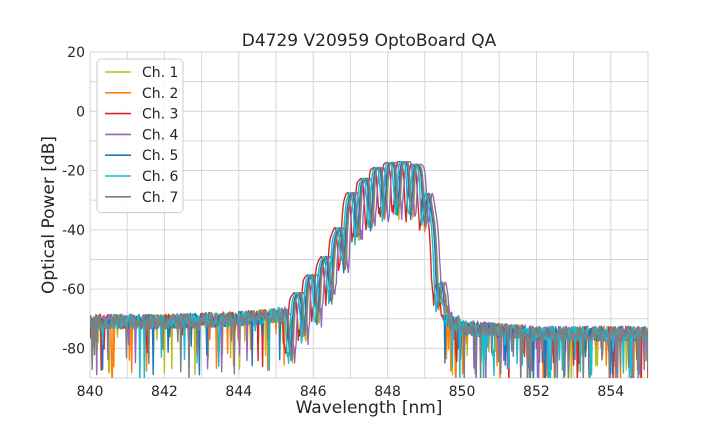 Image resolution: width=720 pixels, height=432 pixels. Describe the element at coordinates (73, 201) in the screenshot. I see `y-tick-labels: -80 -60 -40 -20 0 20` at that location.